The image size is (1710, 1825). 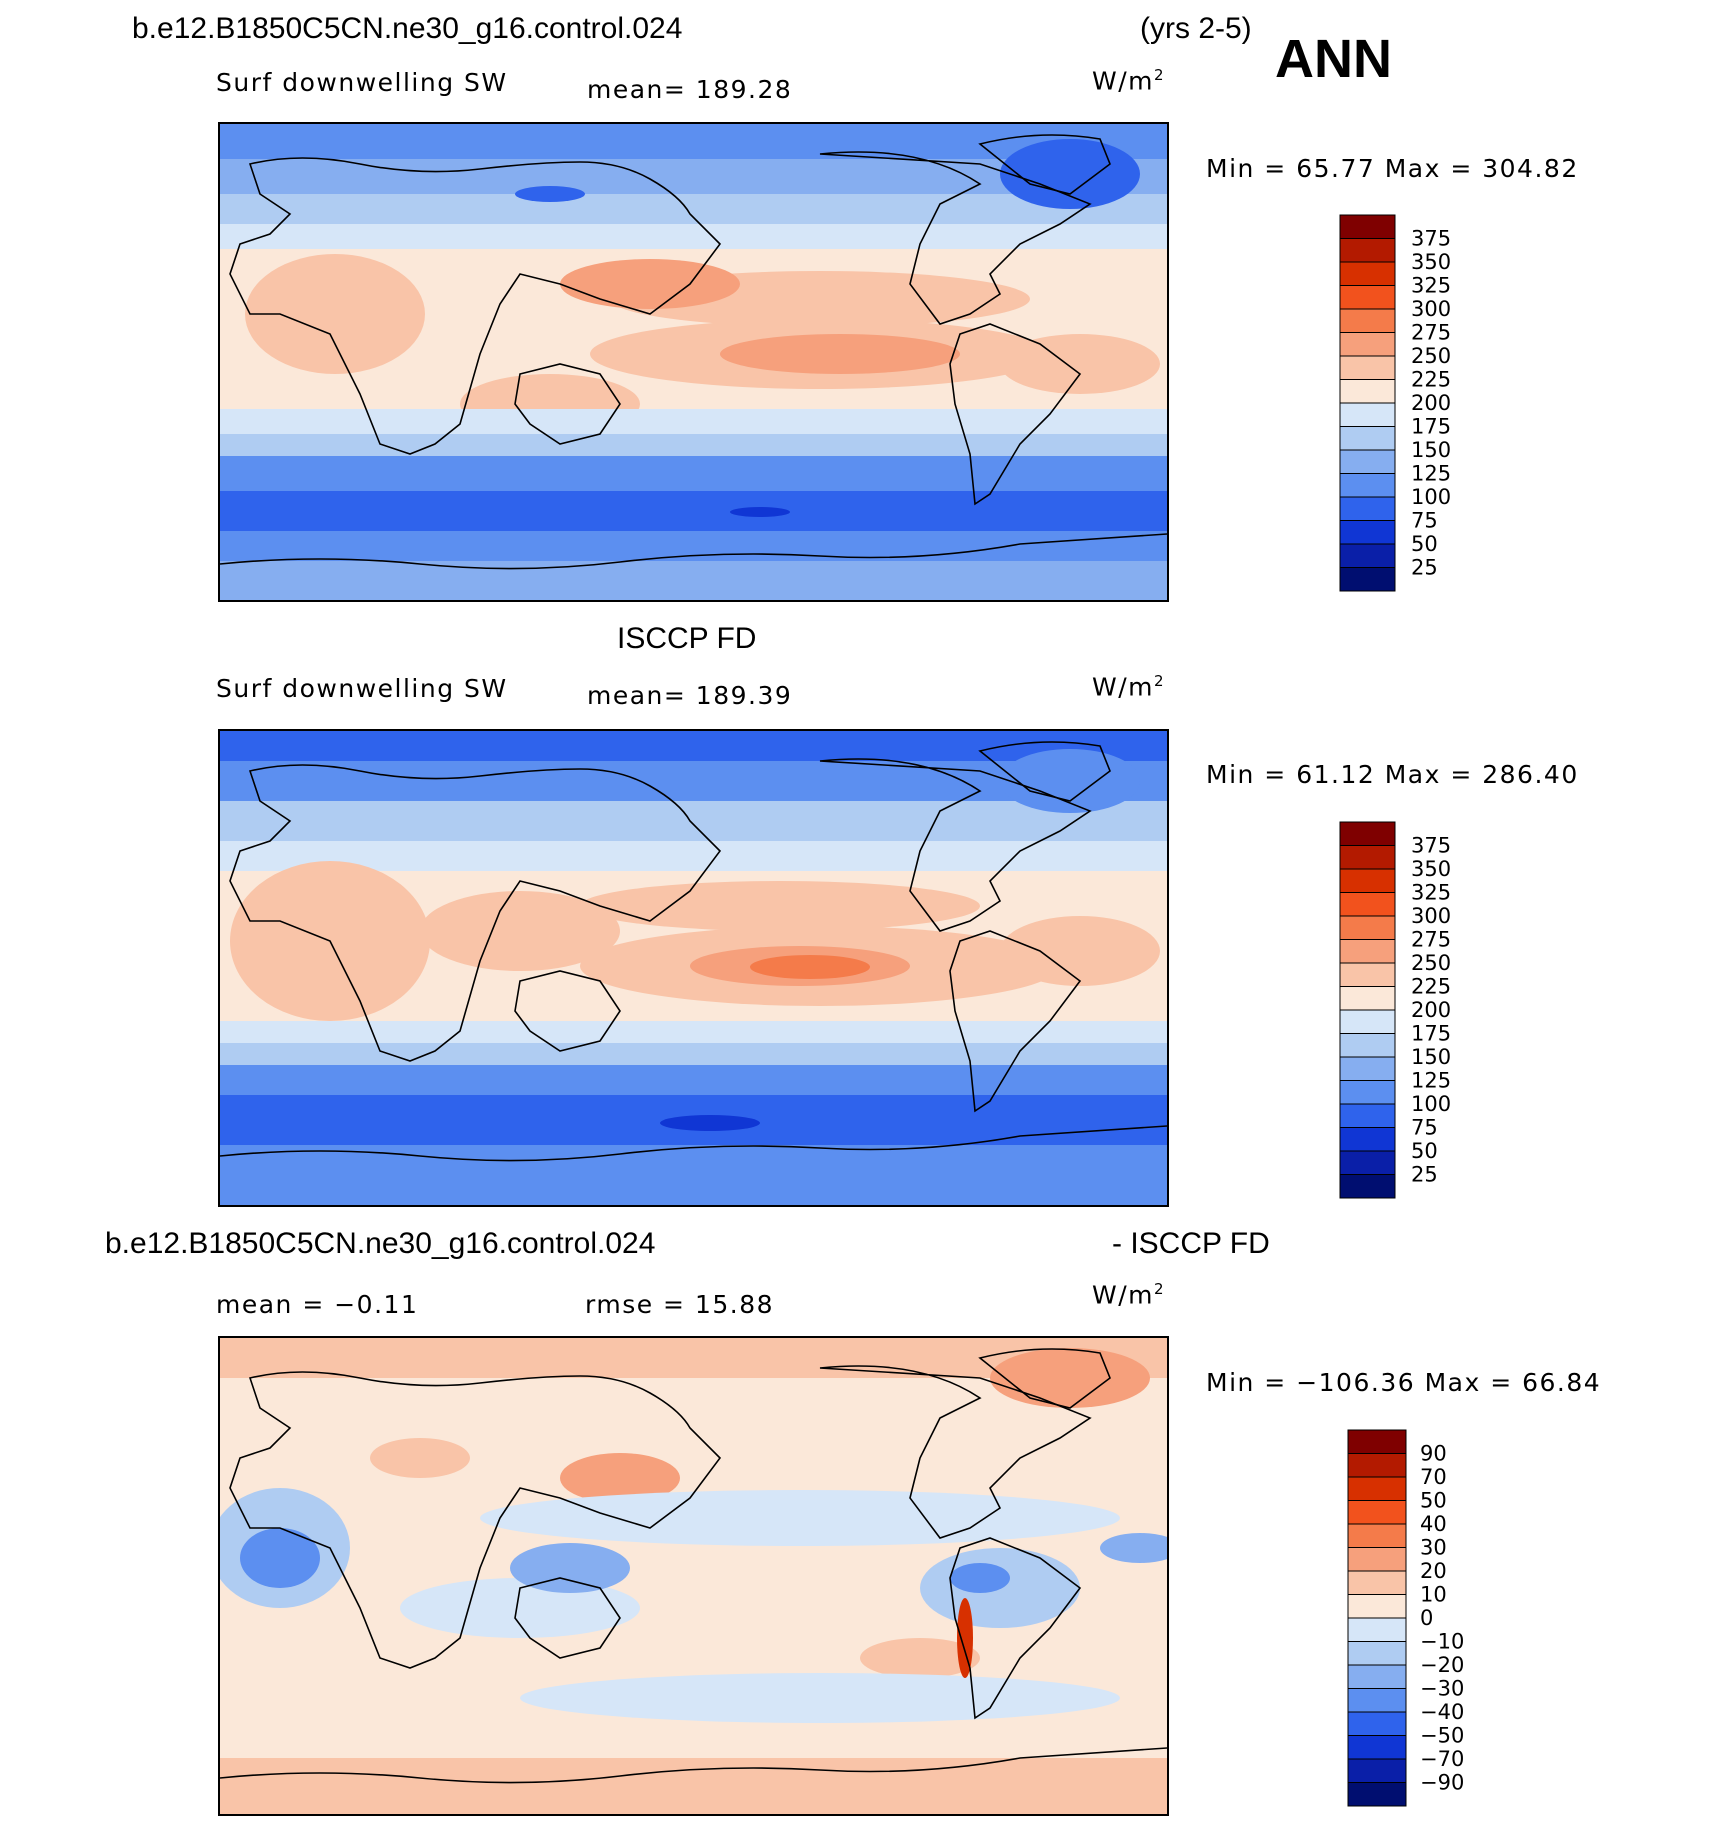 I want to click on panel3-colorbar-tick-label: 10, so click(x=1433, y=1595).